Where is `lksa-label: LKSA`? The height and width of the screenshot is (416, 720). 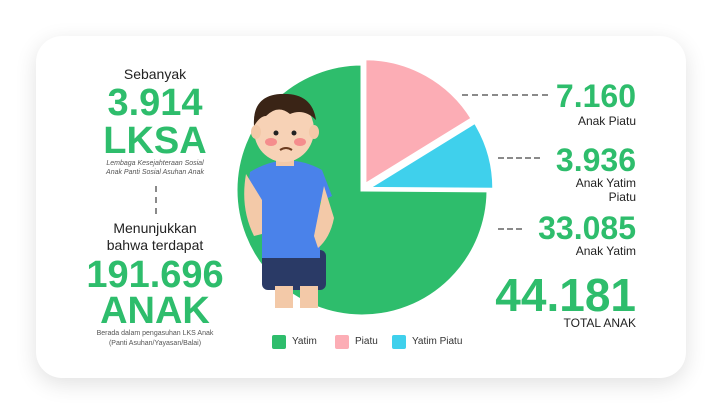 lksa-label: LKSA is located at coordinates (155, 141).